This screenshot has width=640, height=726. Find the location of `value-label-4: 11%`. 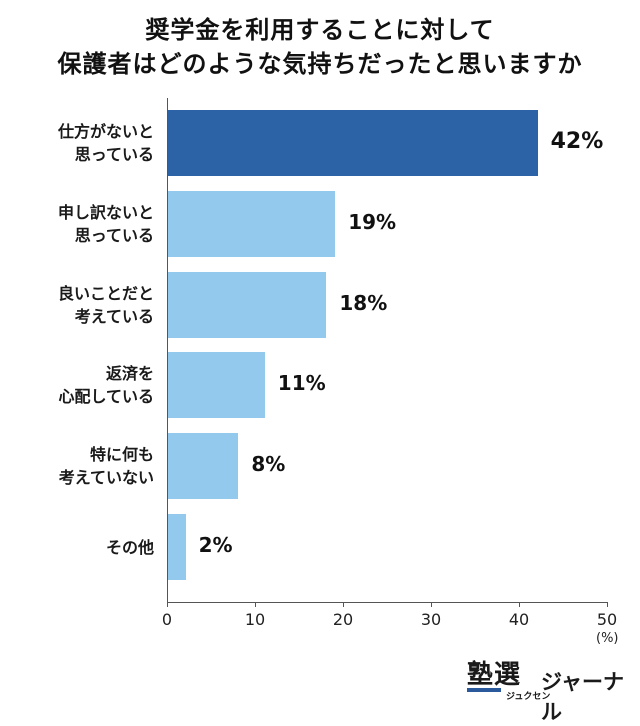

value-label-4: 11% is located at coordinates (301, 383).